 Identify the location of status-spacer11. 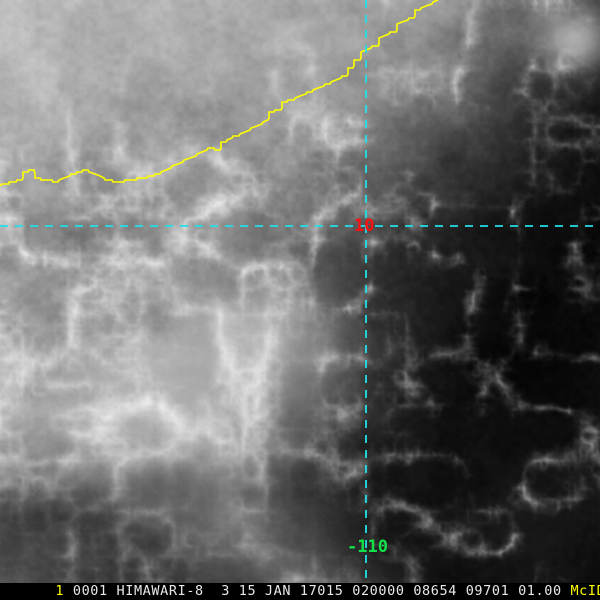
(566, 591).